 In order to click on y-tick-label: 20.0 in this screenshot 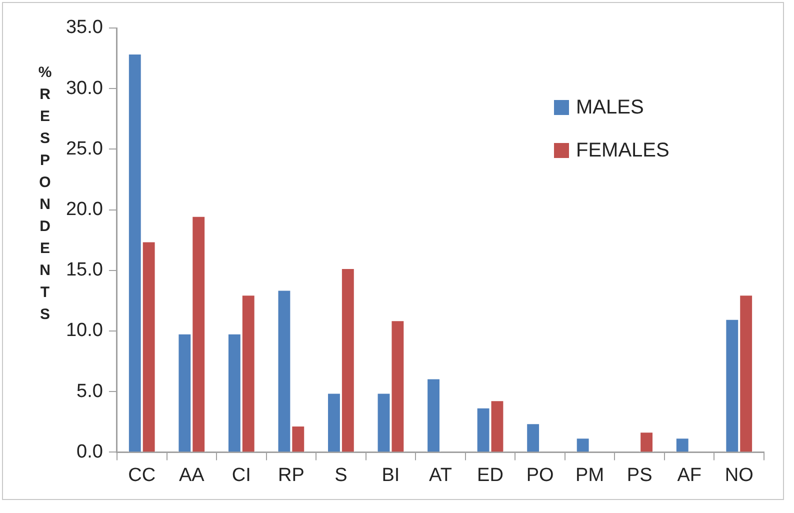, I will do `click(84, 209)`.